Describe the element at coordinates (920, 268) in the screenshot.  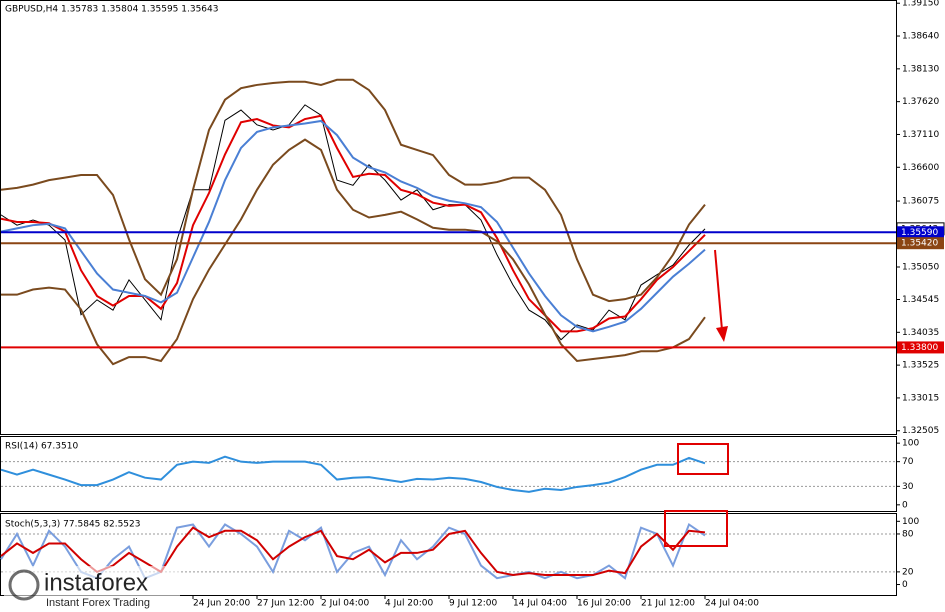
I see `y-tick-label: 1.35050` at that location.